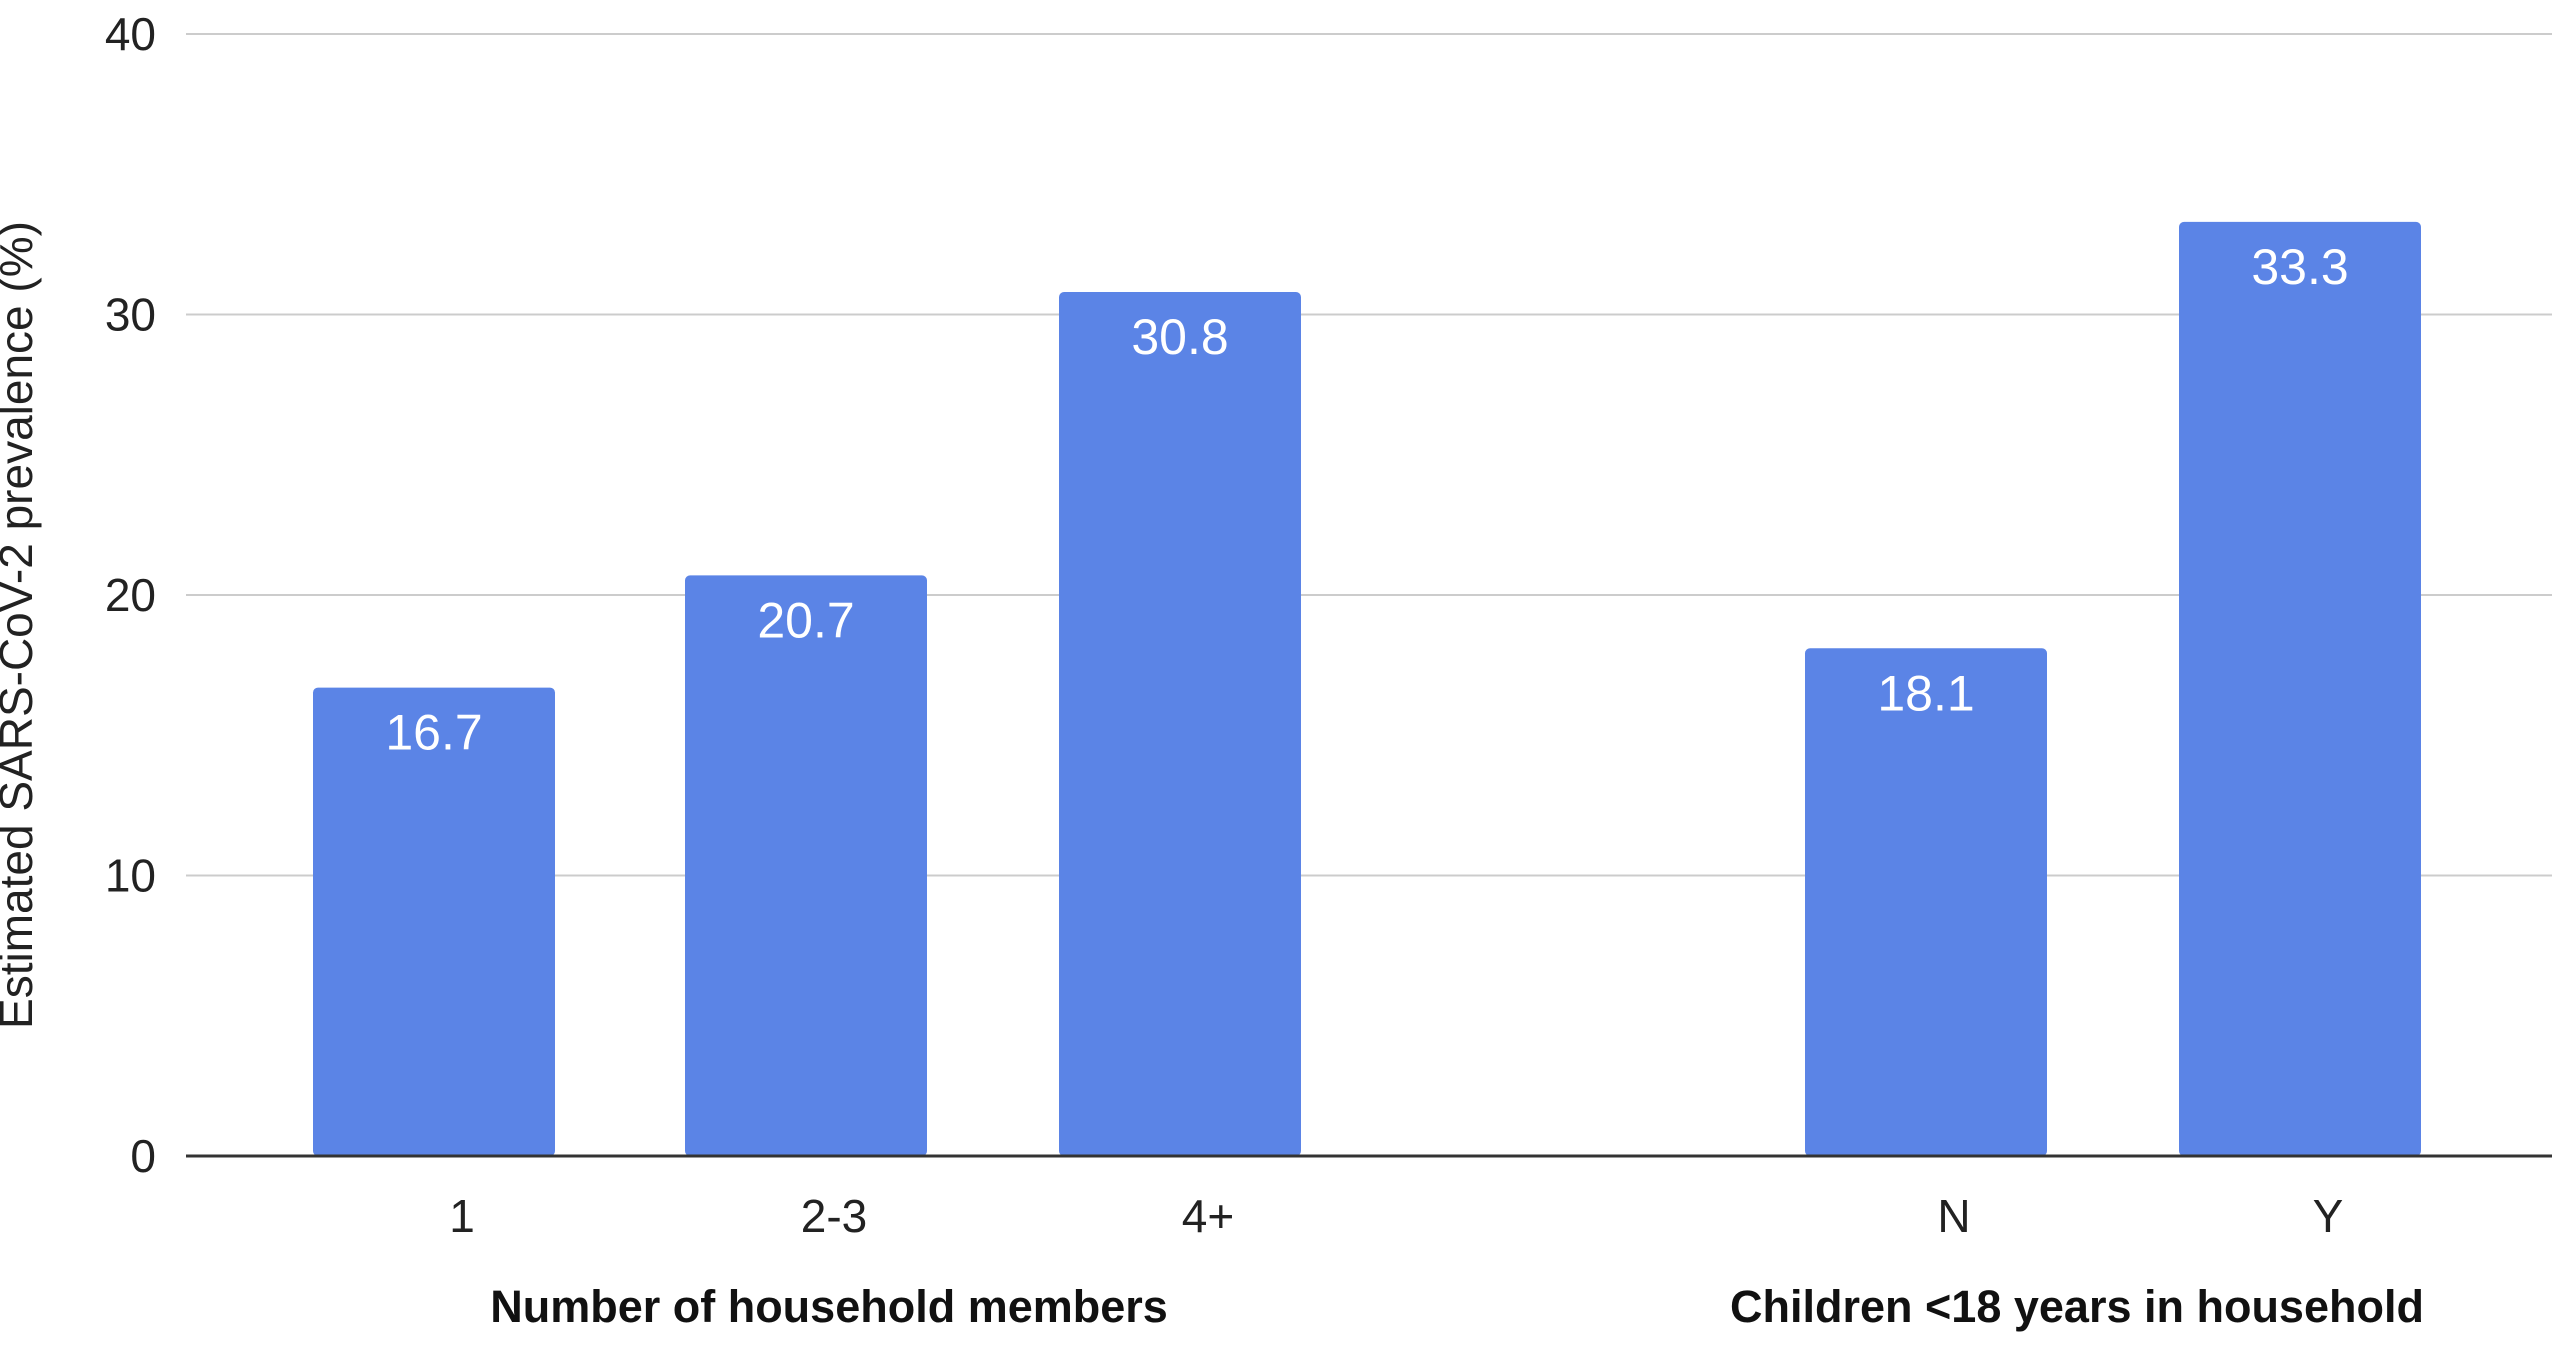 The image size is (2552, 1346). I want to click on y-tick-label: 20, so click(130, 595).